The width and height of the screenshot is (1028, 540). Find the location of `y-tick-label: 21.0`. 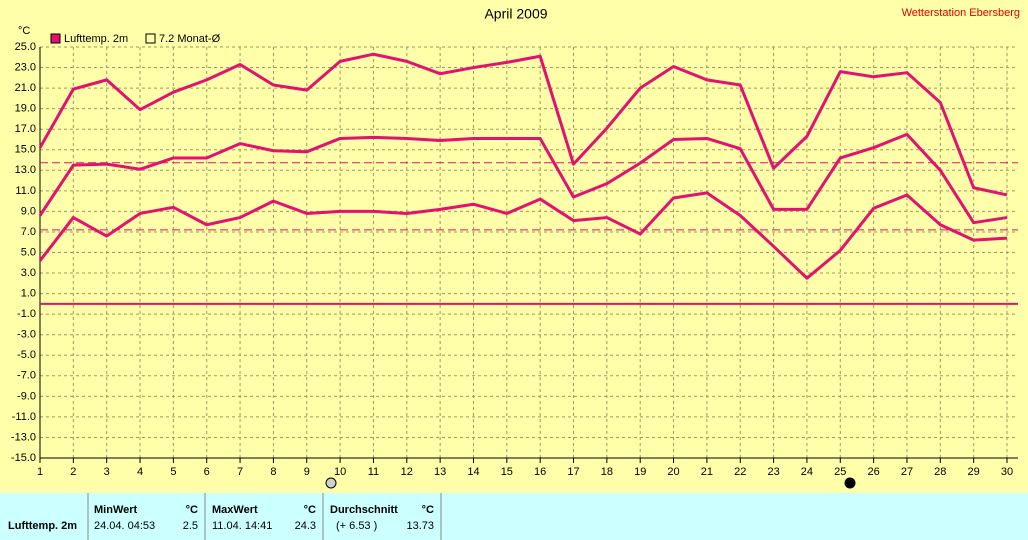

y-tick-label: 21.0 is located at coordinates (25, 88).